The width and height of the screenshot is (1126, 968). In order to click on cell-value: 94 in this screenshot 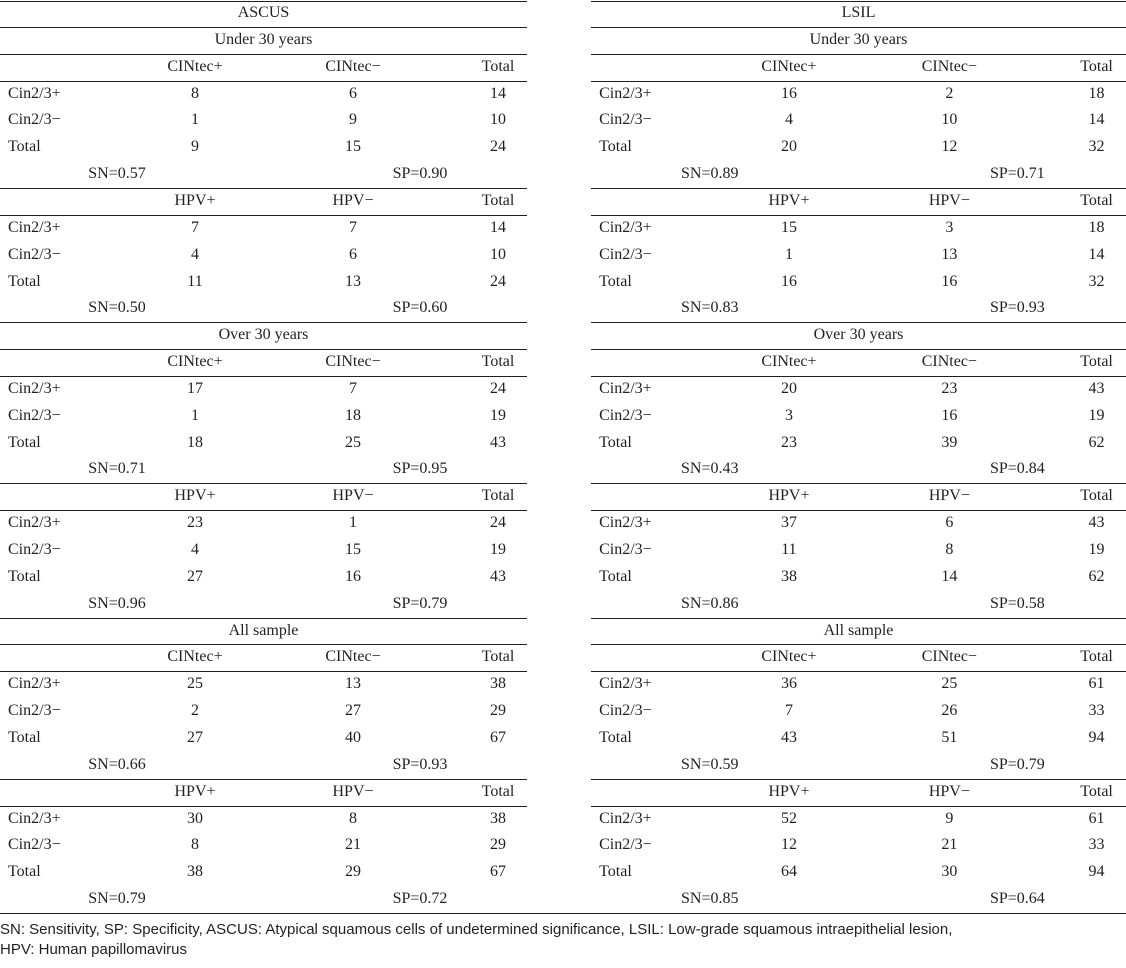, I will do `click(1096, 872)`.